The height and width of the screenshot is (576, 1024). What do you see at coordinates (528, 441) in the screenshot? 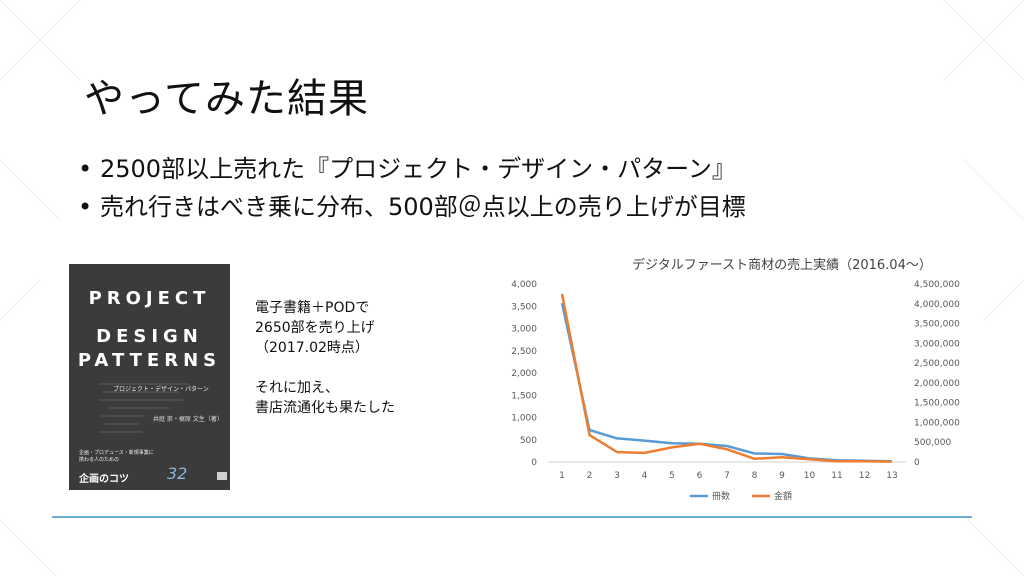
I see `y-left-tick-label: 500` at bounding box center [528, 441].